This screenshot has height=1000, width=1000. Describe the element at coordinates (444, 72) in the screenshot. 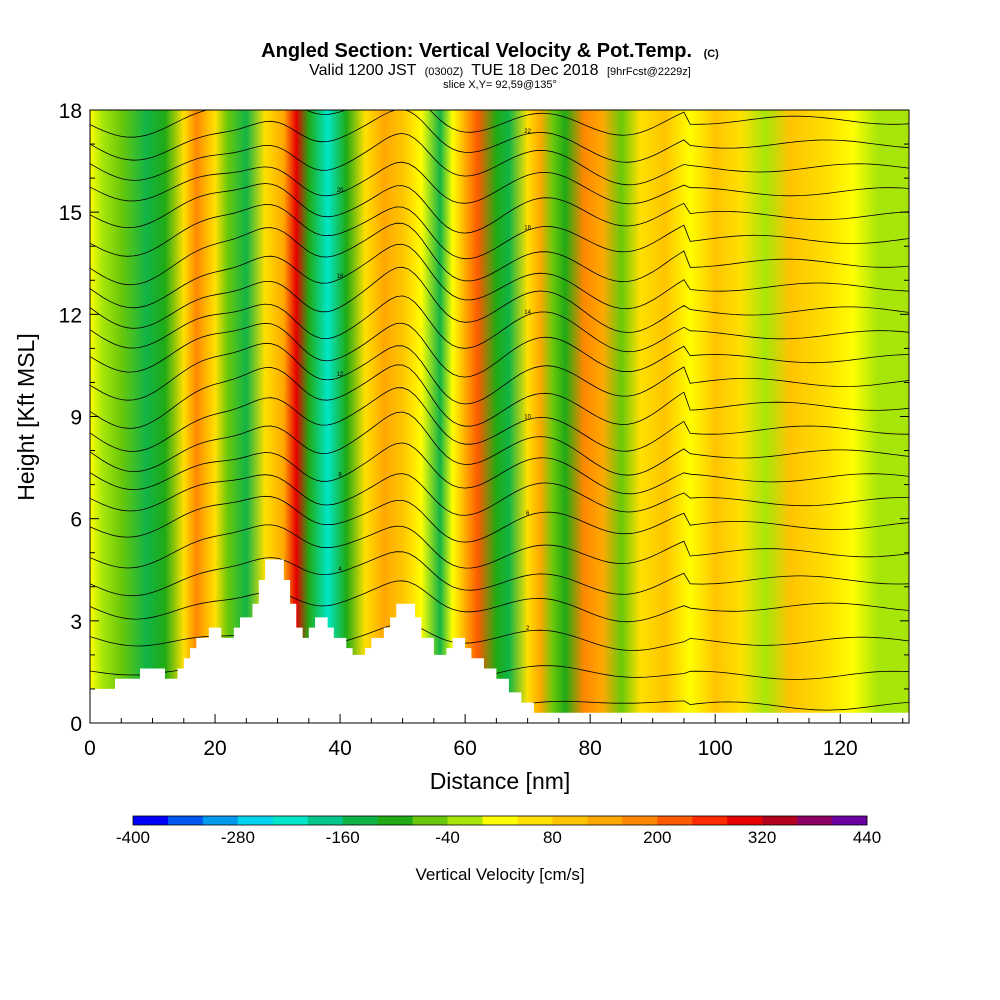

I see `valid-zulu: (0300Z)` at that location.